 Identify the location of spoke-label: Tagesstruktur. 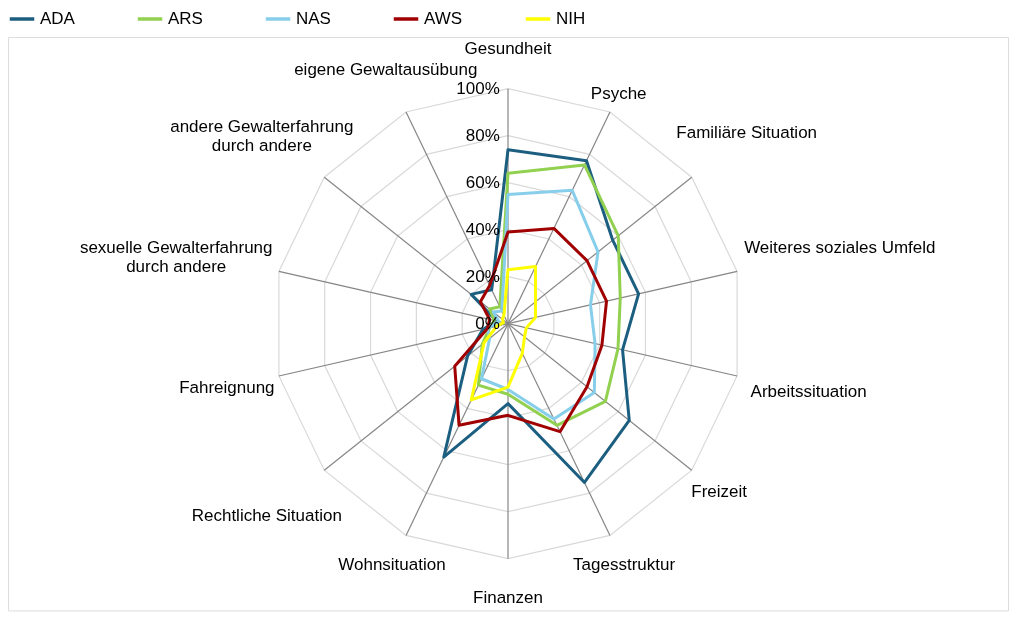
(624, 564).